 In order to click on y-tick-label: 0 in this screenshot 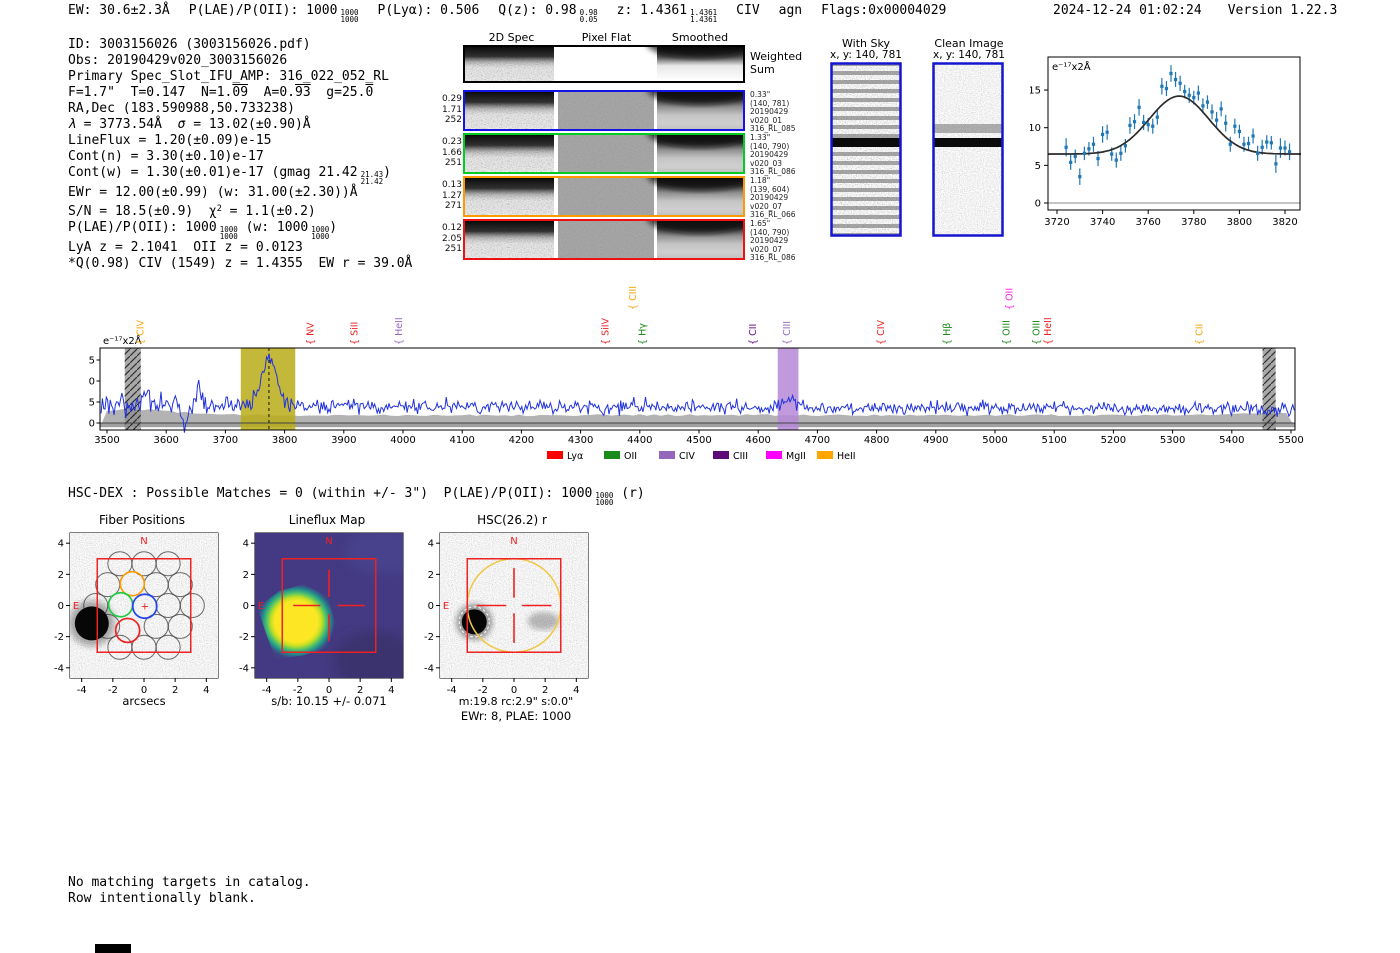, I will do `click(92, 424)`.